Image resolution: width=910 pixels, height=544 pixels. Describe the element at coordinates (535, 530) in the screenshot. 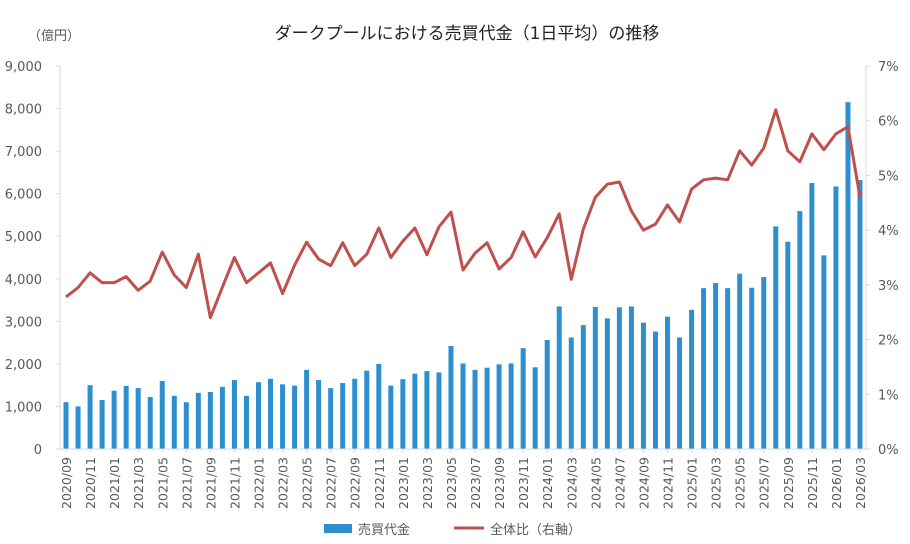

I see `legend-label-line: 全体比（右軸）` at that location.